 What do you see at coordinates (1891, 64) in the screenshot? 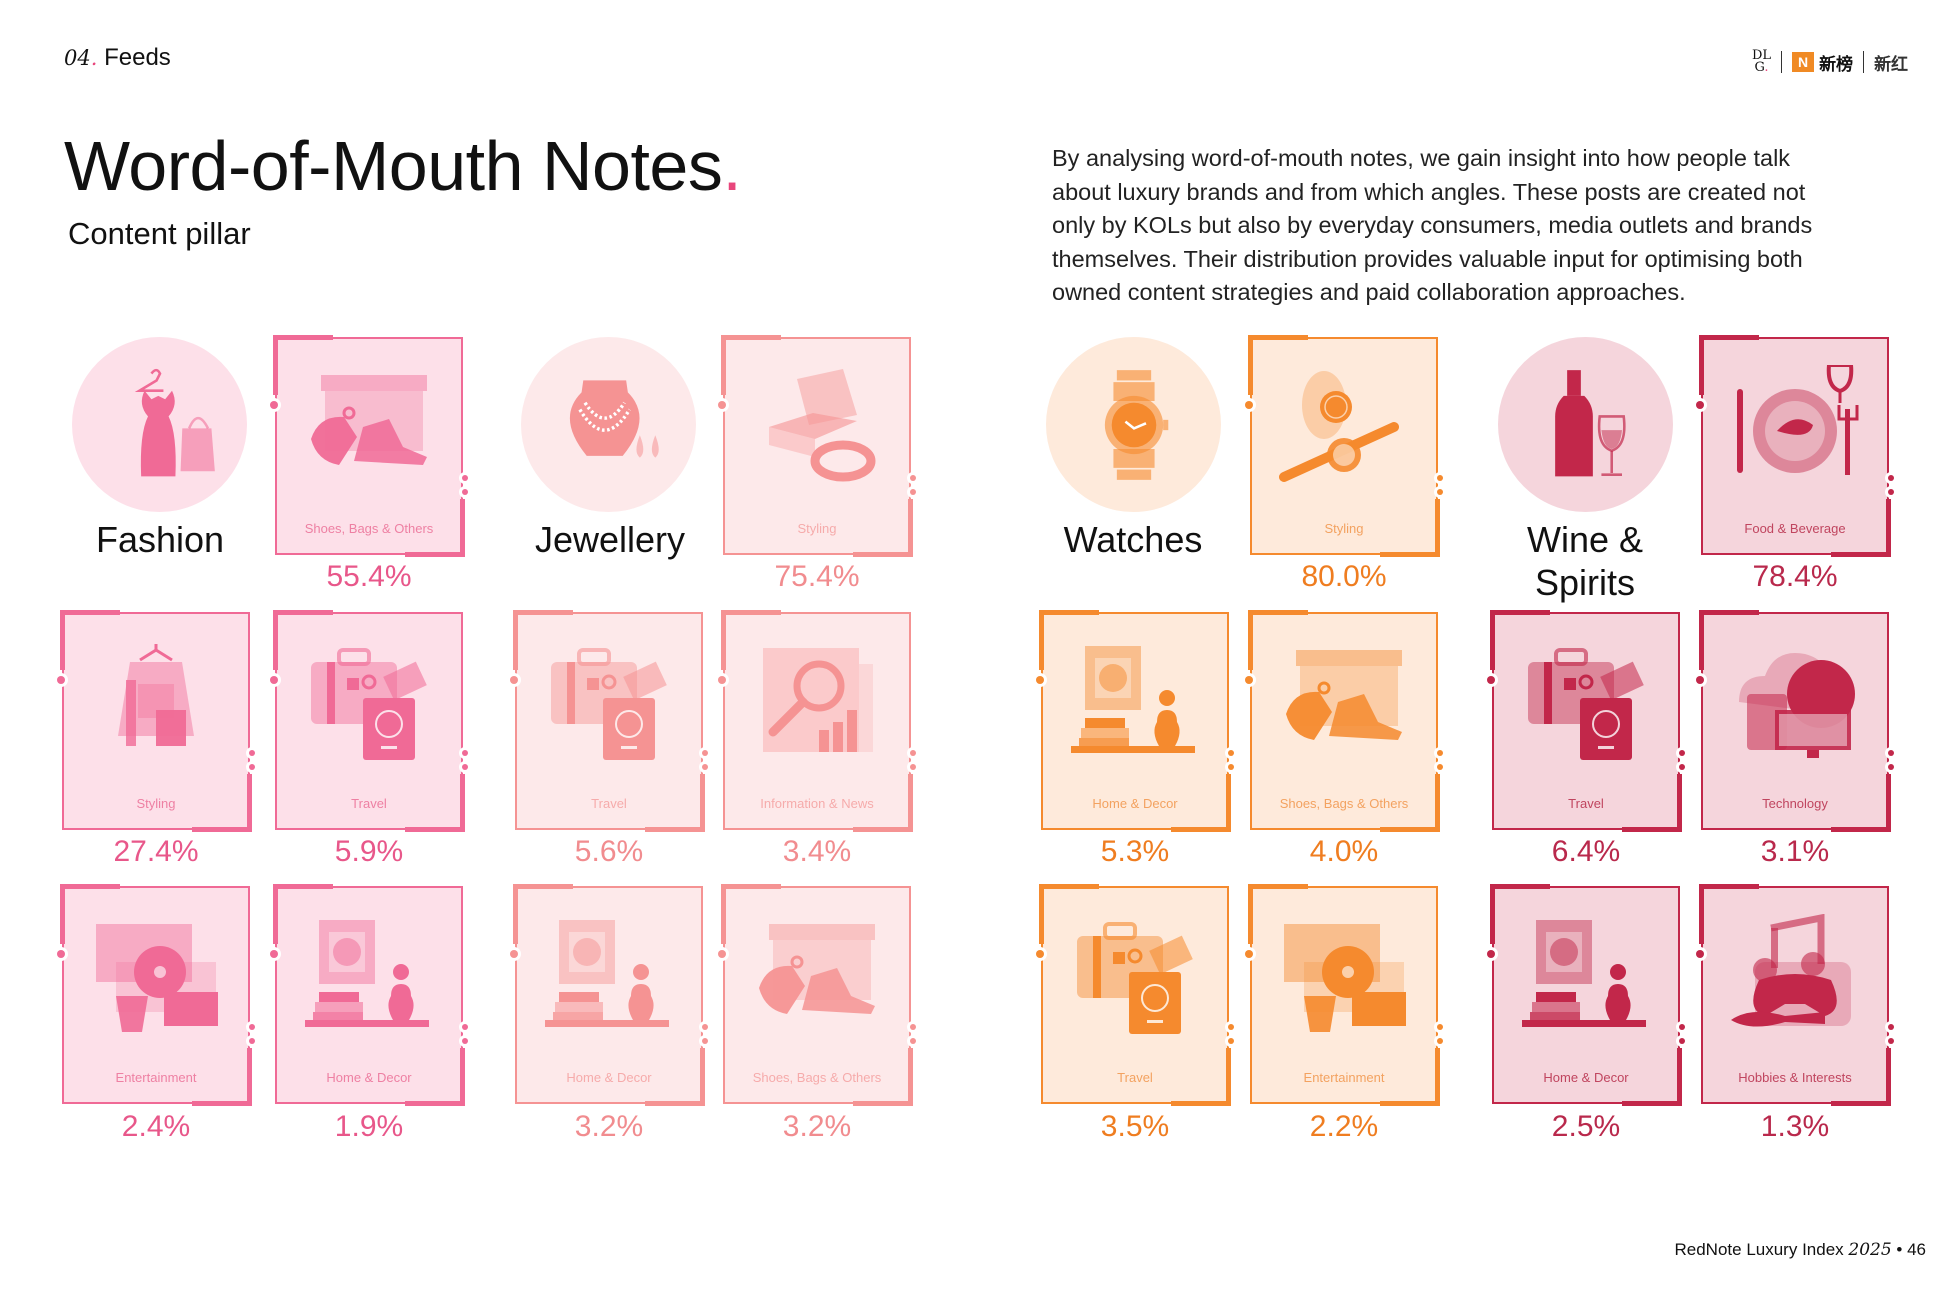
I see `xinhong-logo: 新红` at bounding box center [1891, 64].